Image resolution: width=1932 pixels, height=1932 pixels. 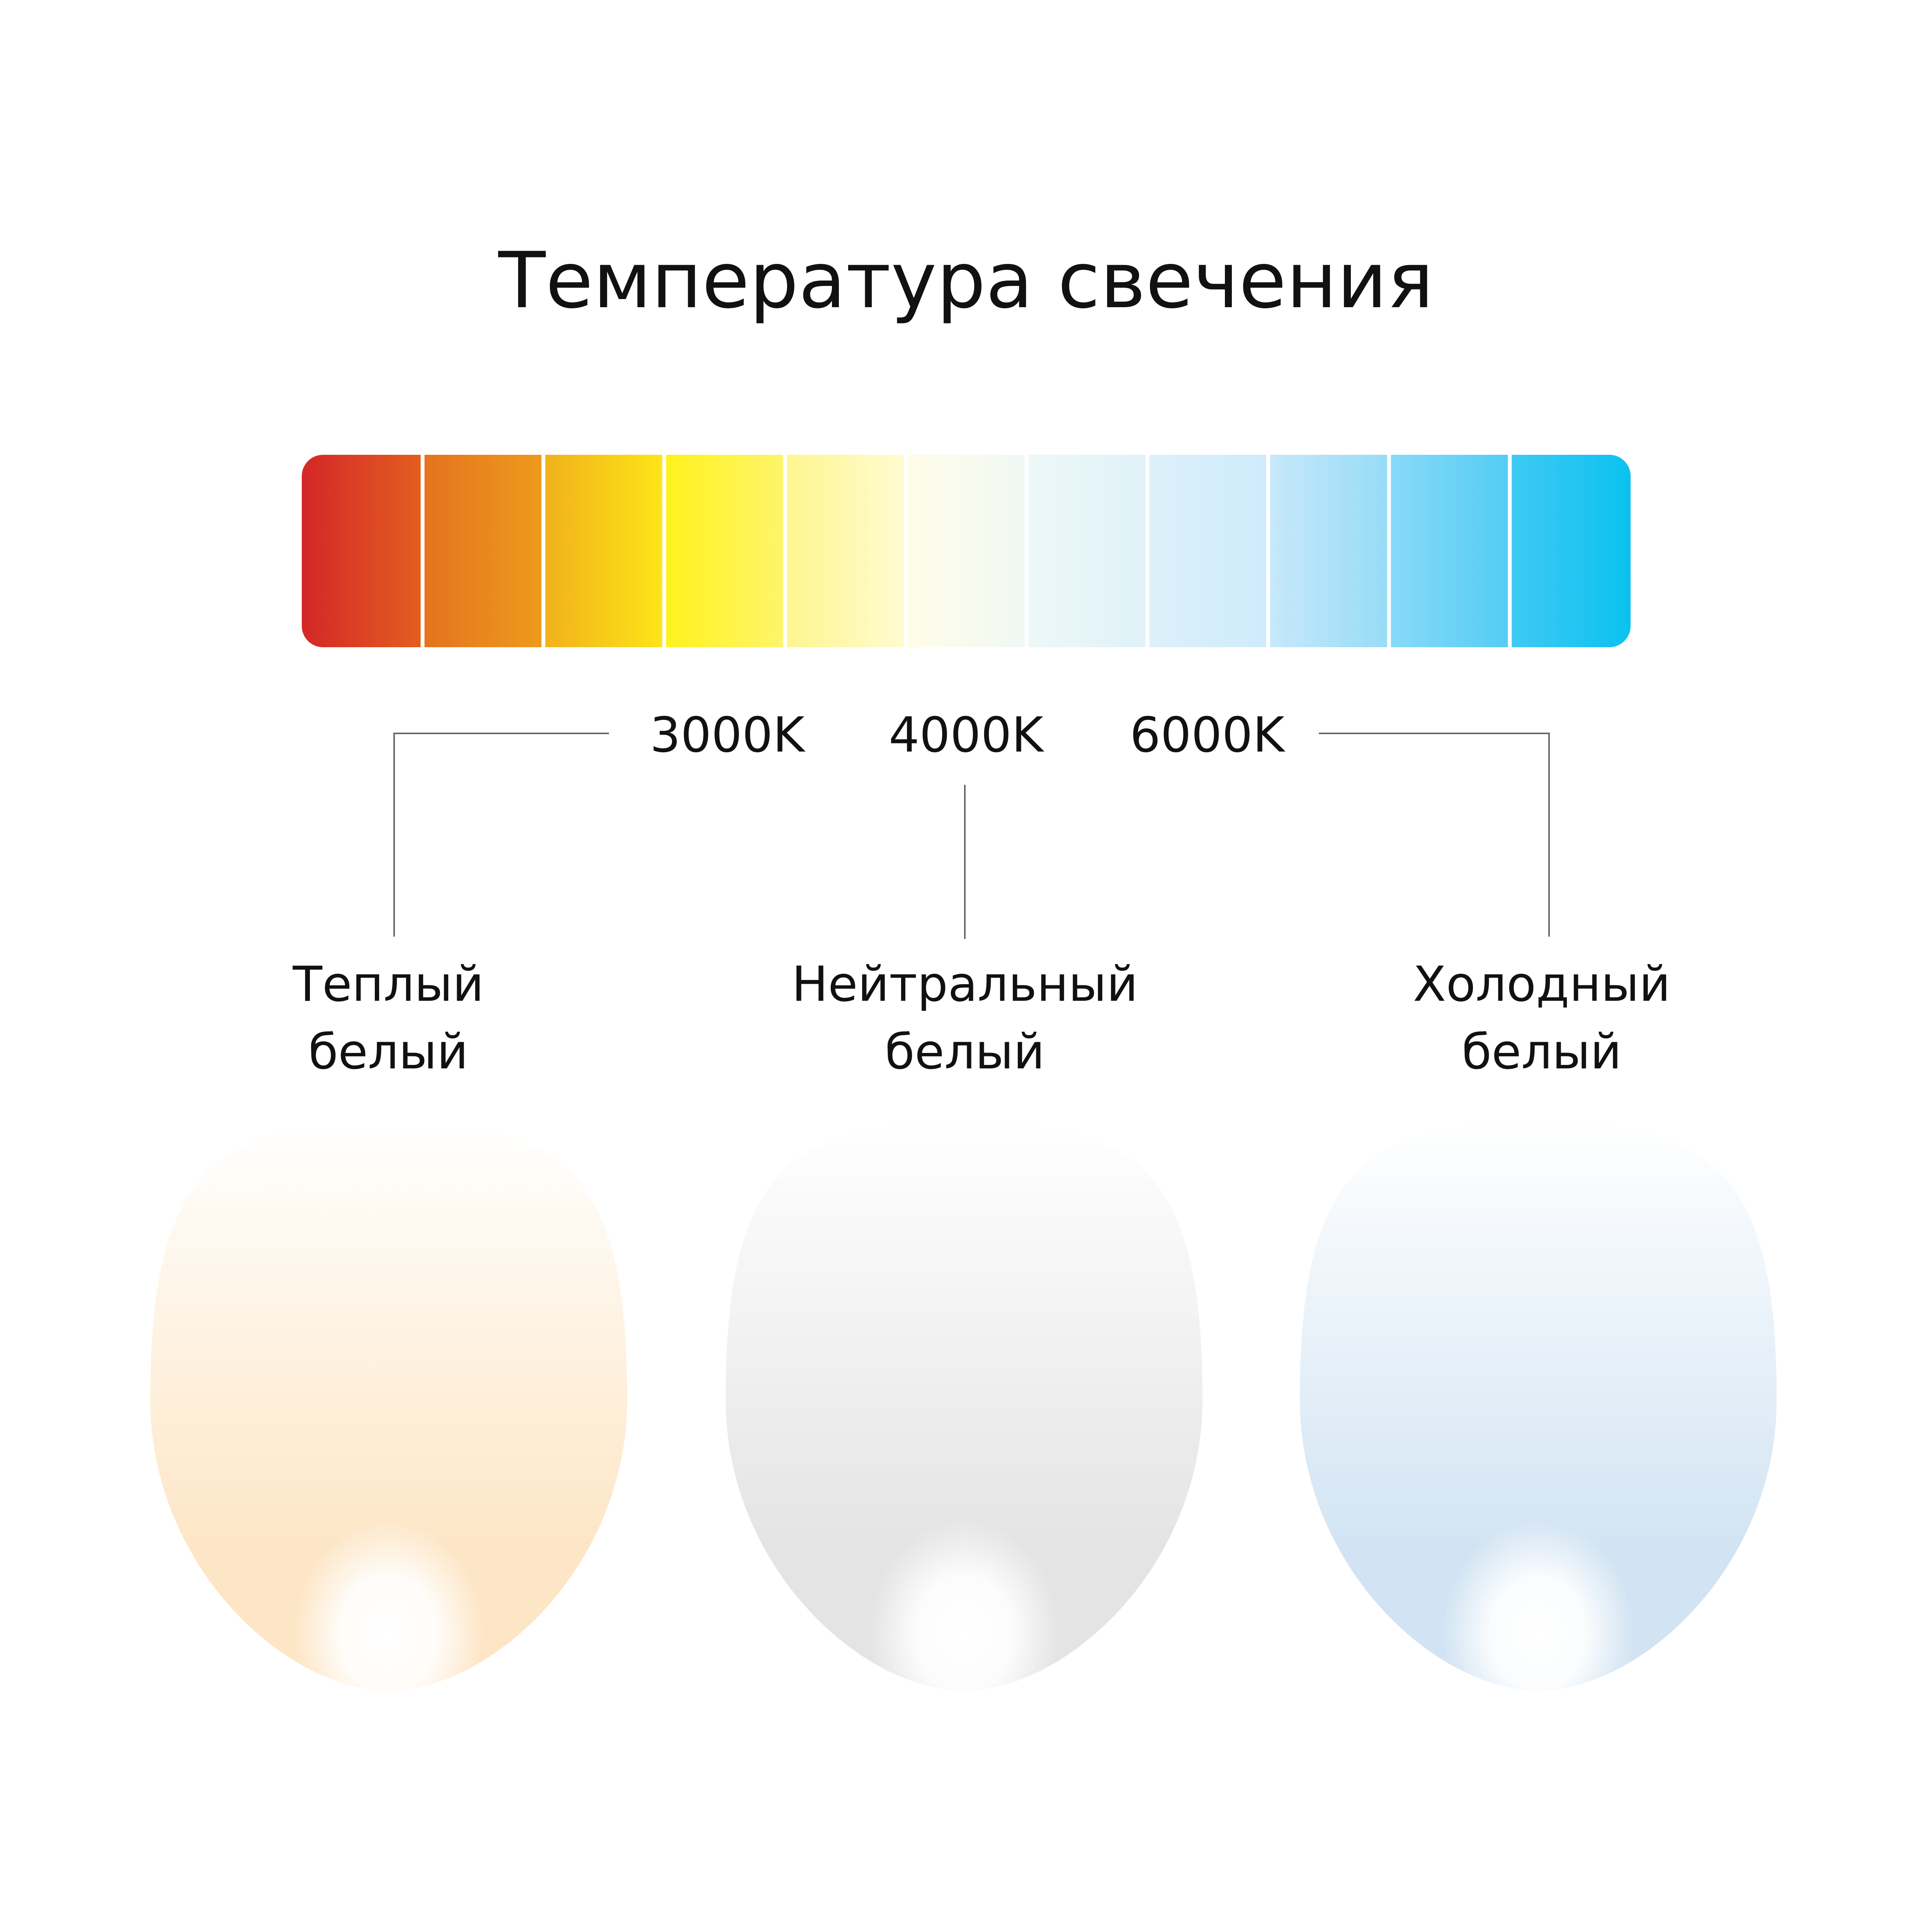 What do you see at coordinates (967, 735) in the screenshot?
I see `tick-4000k: 4000K` at bounding box center [967, 735].